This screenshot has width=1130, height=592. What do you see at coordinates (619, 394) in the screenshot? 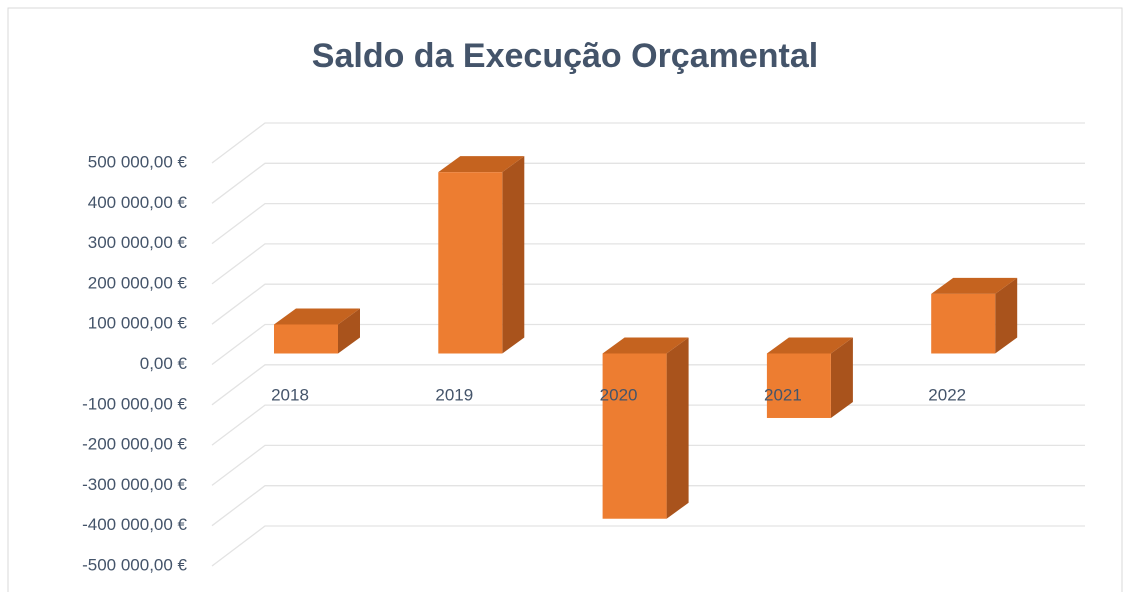
I see `x-tick-label: 2020` at bounding box center [619, 394].